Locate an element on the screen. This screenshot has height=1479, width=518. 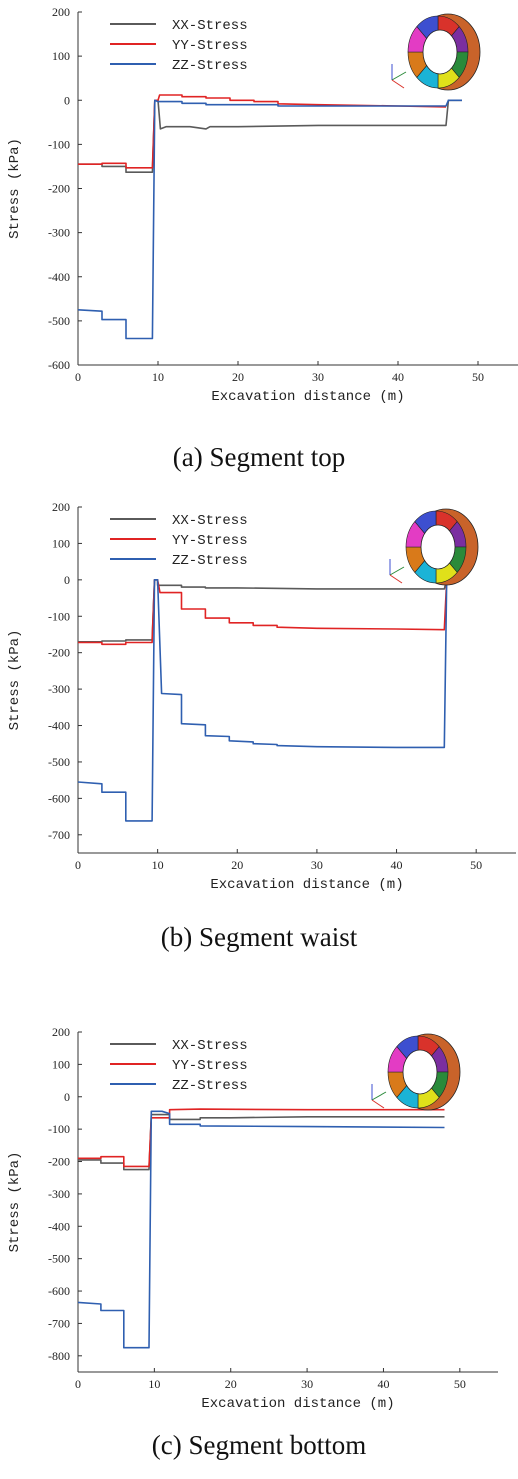
chart-caption-a: (a) Segment top is located at coordinates (259, 457).